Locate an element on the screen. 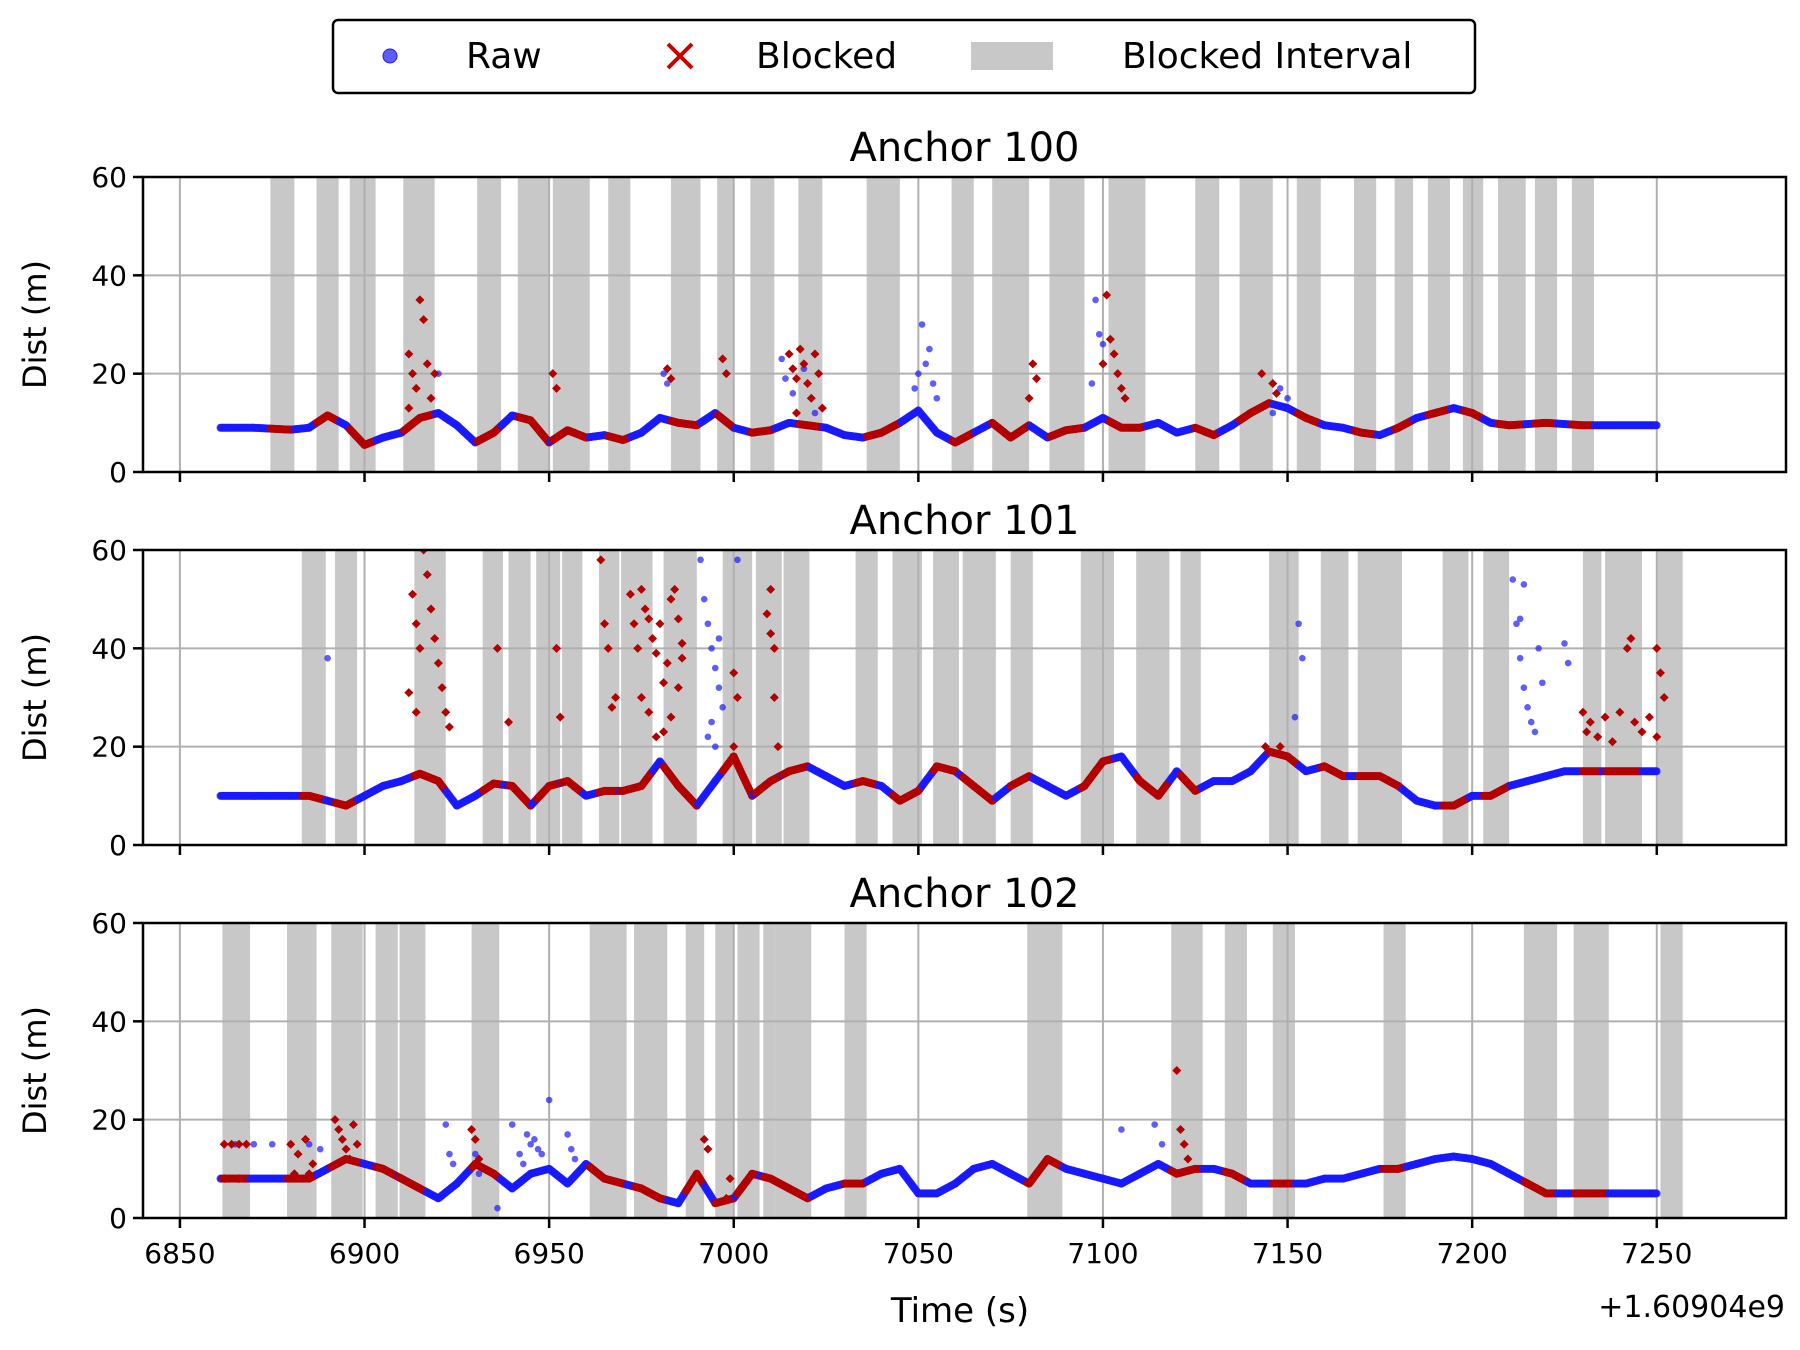 The width and height of the screenshot is (1800, 1350). x-tick-label: 7150 is located at coordinates (1287, 1253).